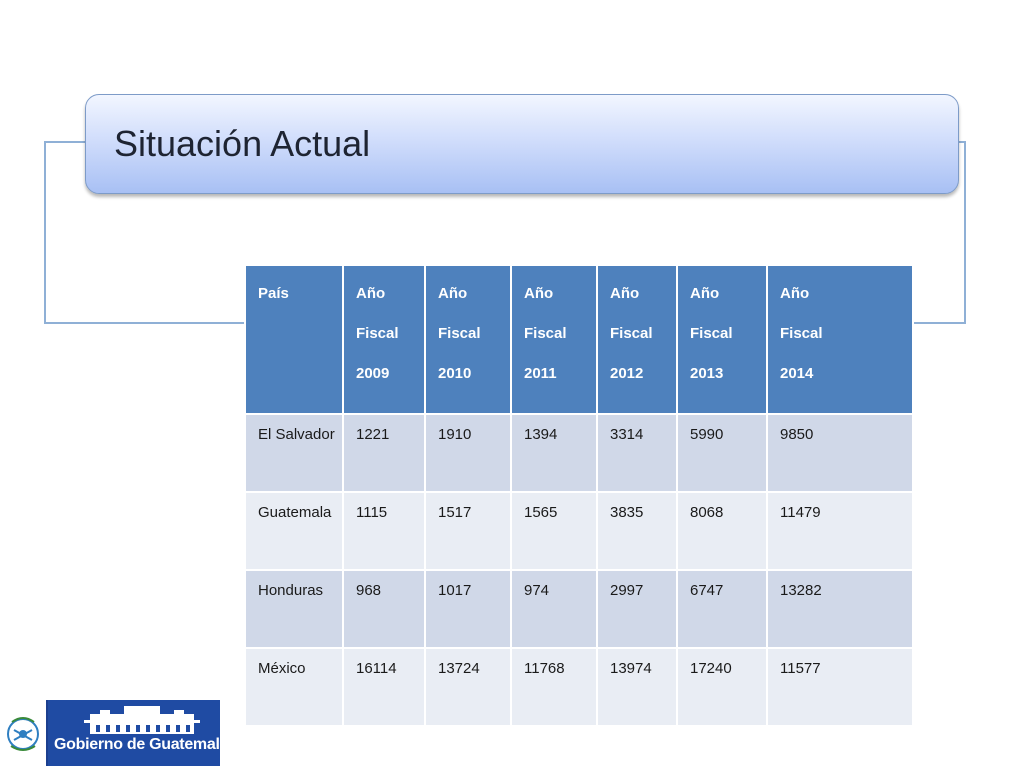  Describe the element at coordinates (384, 531) in the screenshot. I see `cell-value: 1115` at that location.